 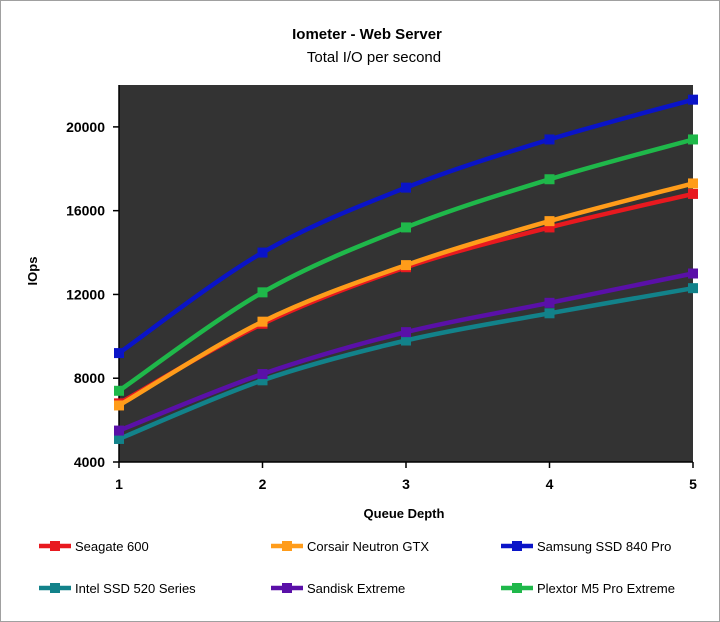 What do you see at coordinates (89, 378) in the screenshot?
I see `y-tick-label: 8000` at bounding box center [89, 378].